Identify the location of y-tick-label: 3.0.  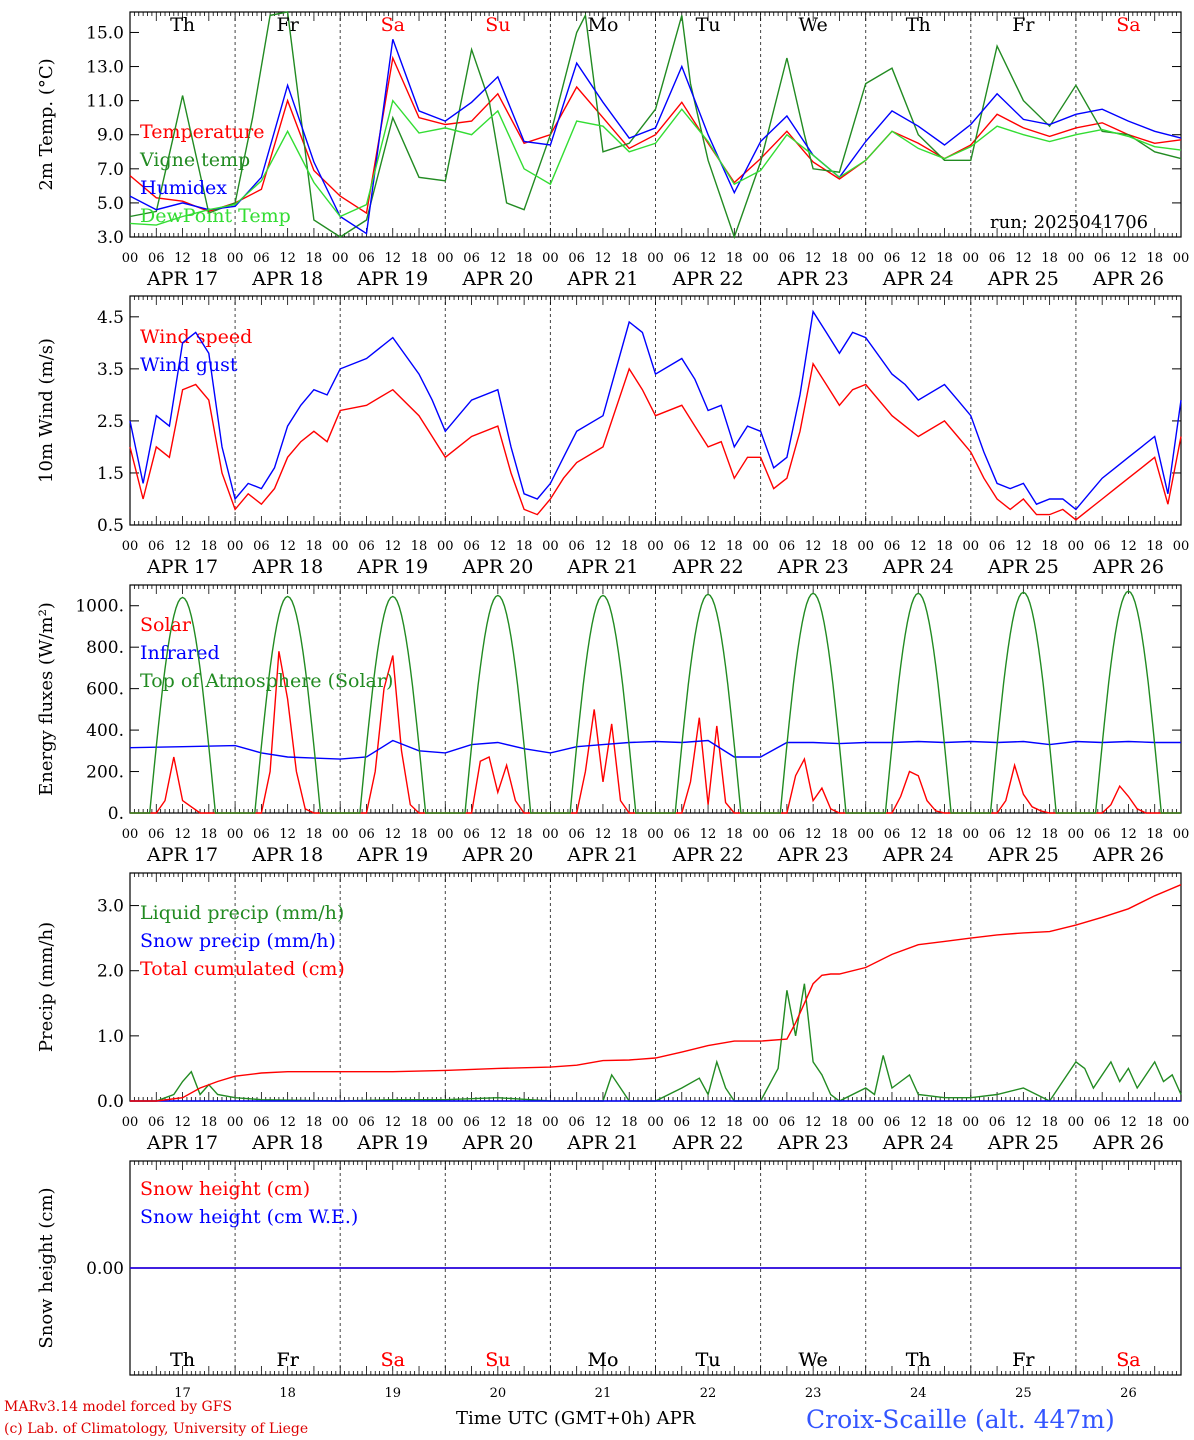
(110, 907).